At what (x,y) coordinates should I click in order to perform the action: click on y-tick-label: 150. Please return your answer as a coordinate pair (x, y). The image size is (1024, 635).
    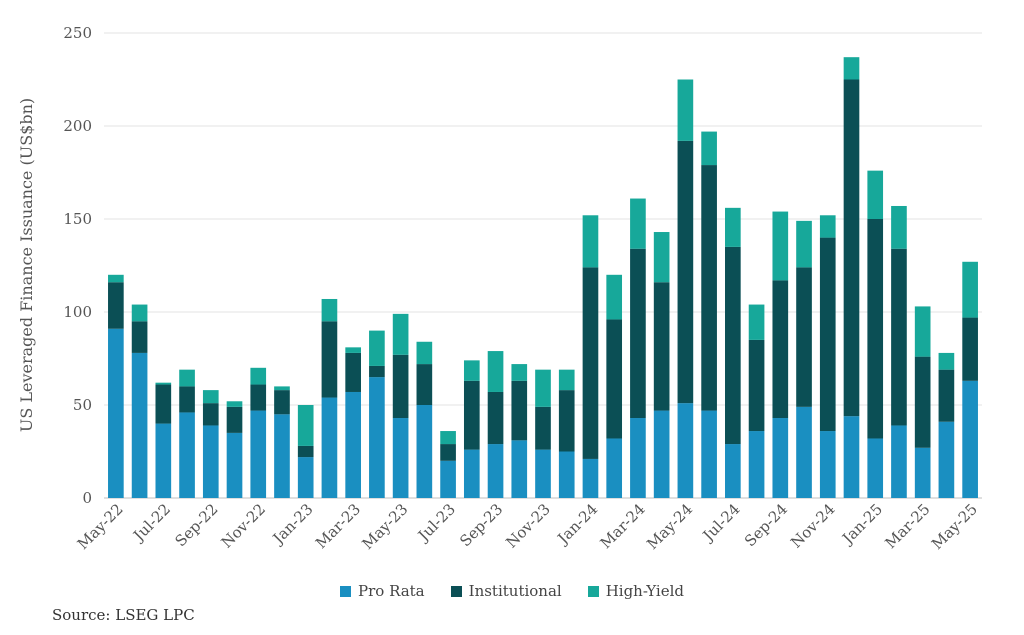
    Looking at the image, I should click on (77, 219).